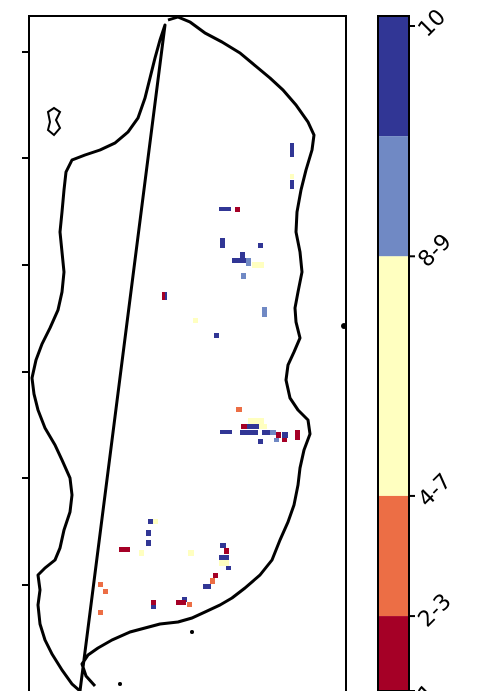  What do you see at coordinates (432, 23) in the screenshot?
I see `colorbar-label-10: 10` at bounding box center [432, 23].